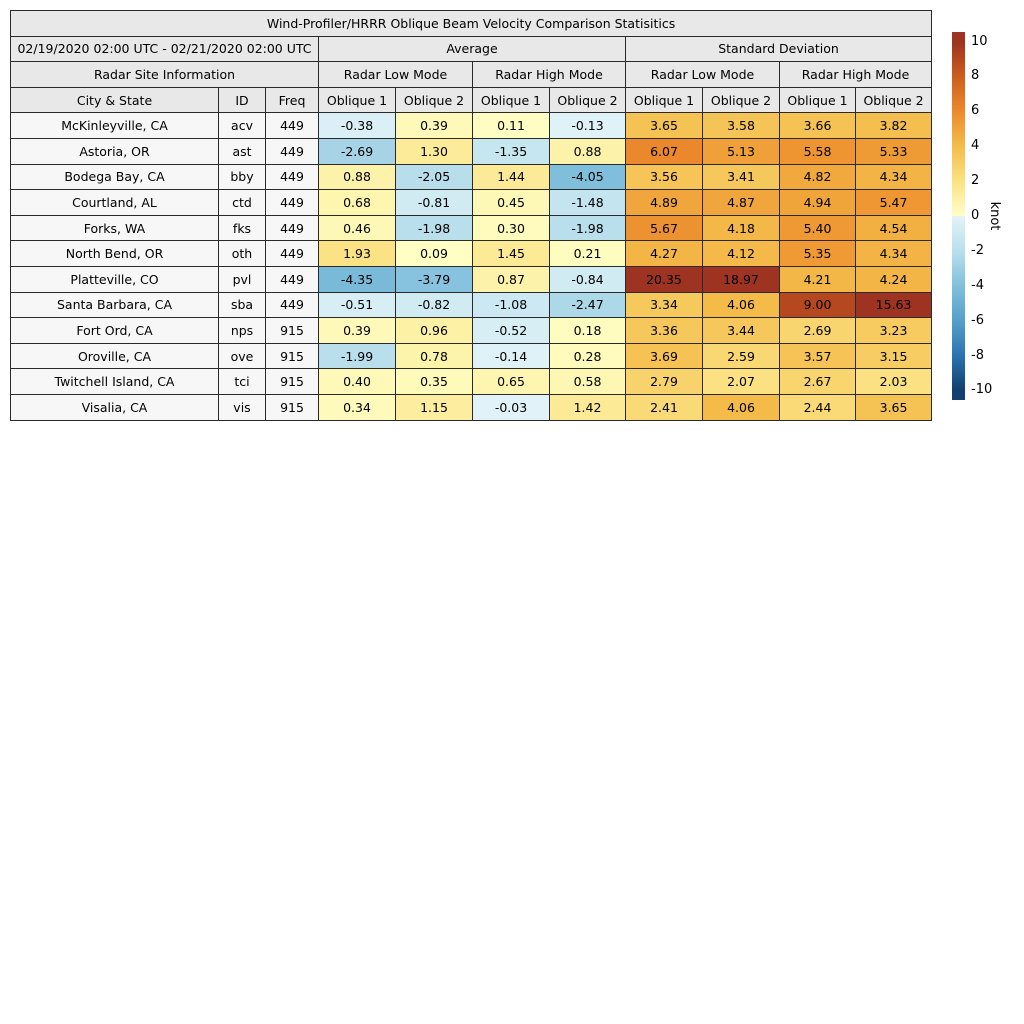 This screenshot has height=1024, width=1024. What do you see at coordinates (587, 253) in the screenshot?
I see `value-cell: 0.21` at bounding box center [587, 253].